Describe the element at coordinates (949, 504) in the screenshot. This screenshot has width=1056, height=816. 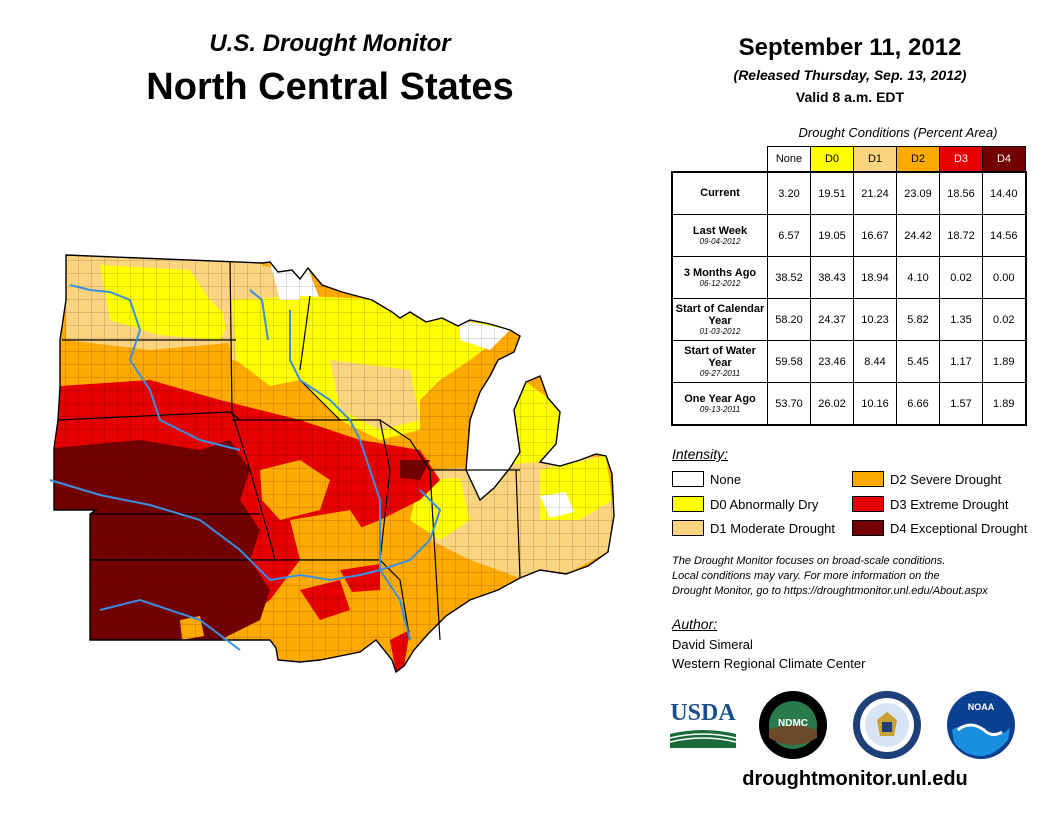
I see `legend-label: D3 Extreme Drought` at that location.